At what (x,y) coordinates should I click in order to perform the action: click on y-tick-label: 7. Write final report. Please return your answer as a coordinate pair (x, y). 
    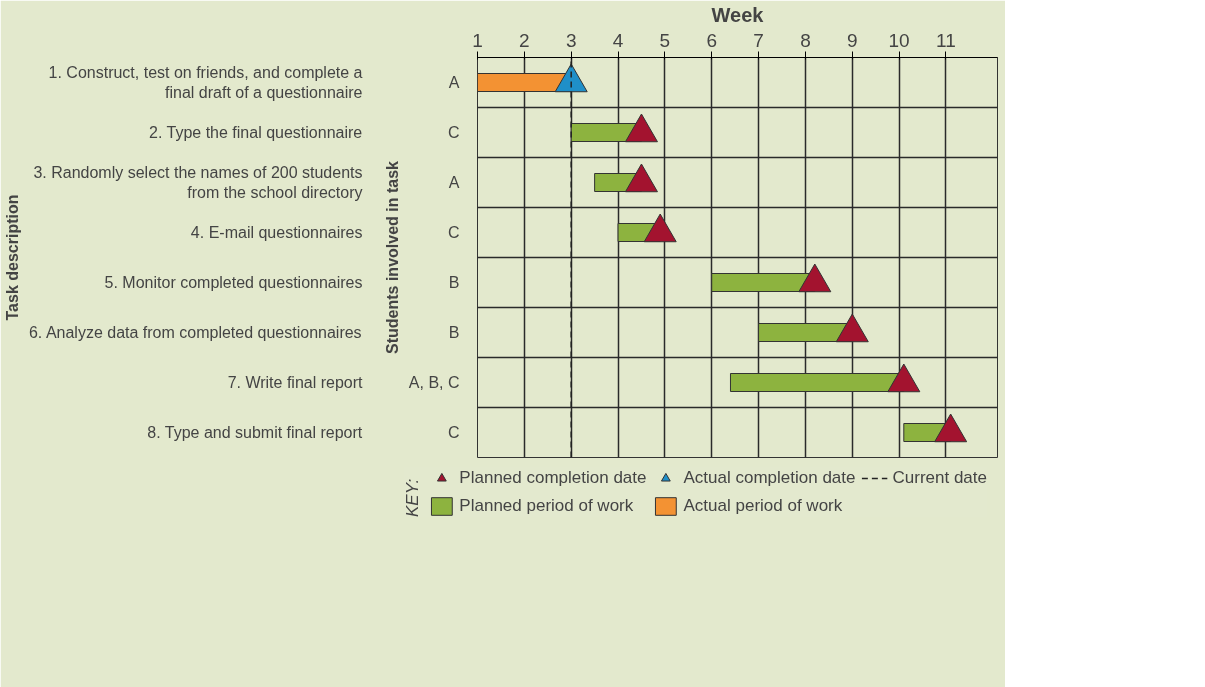
    Looking at the image, I should click on (295, 382).